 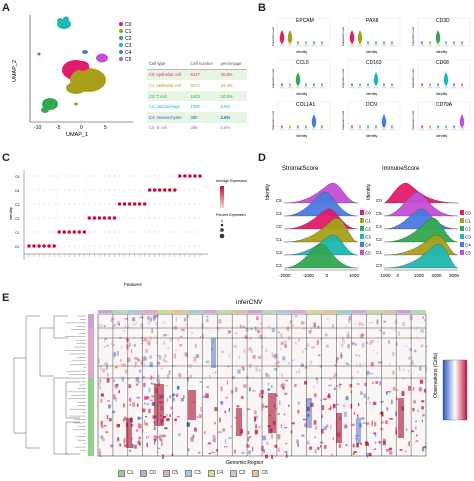 I want to click on violin-gene-label: CD163, so click(x=374, y=63).